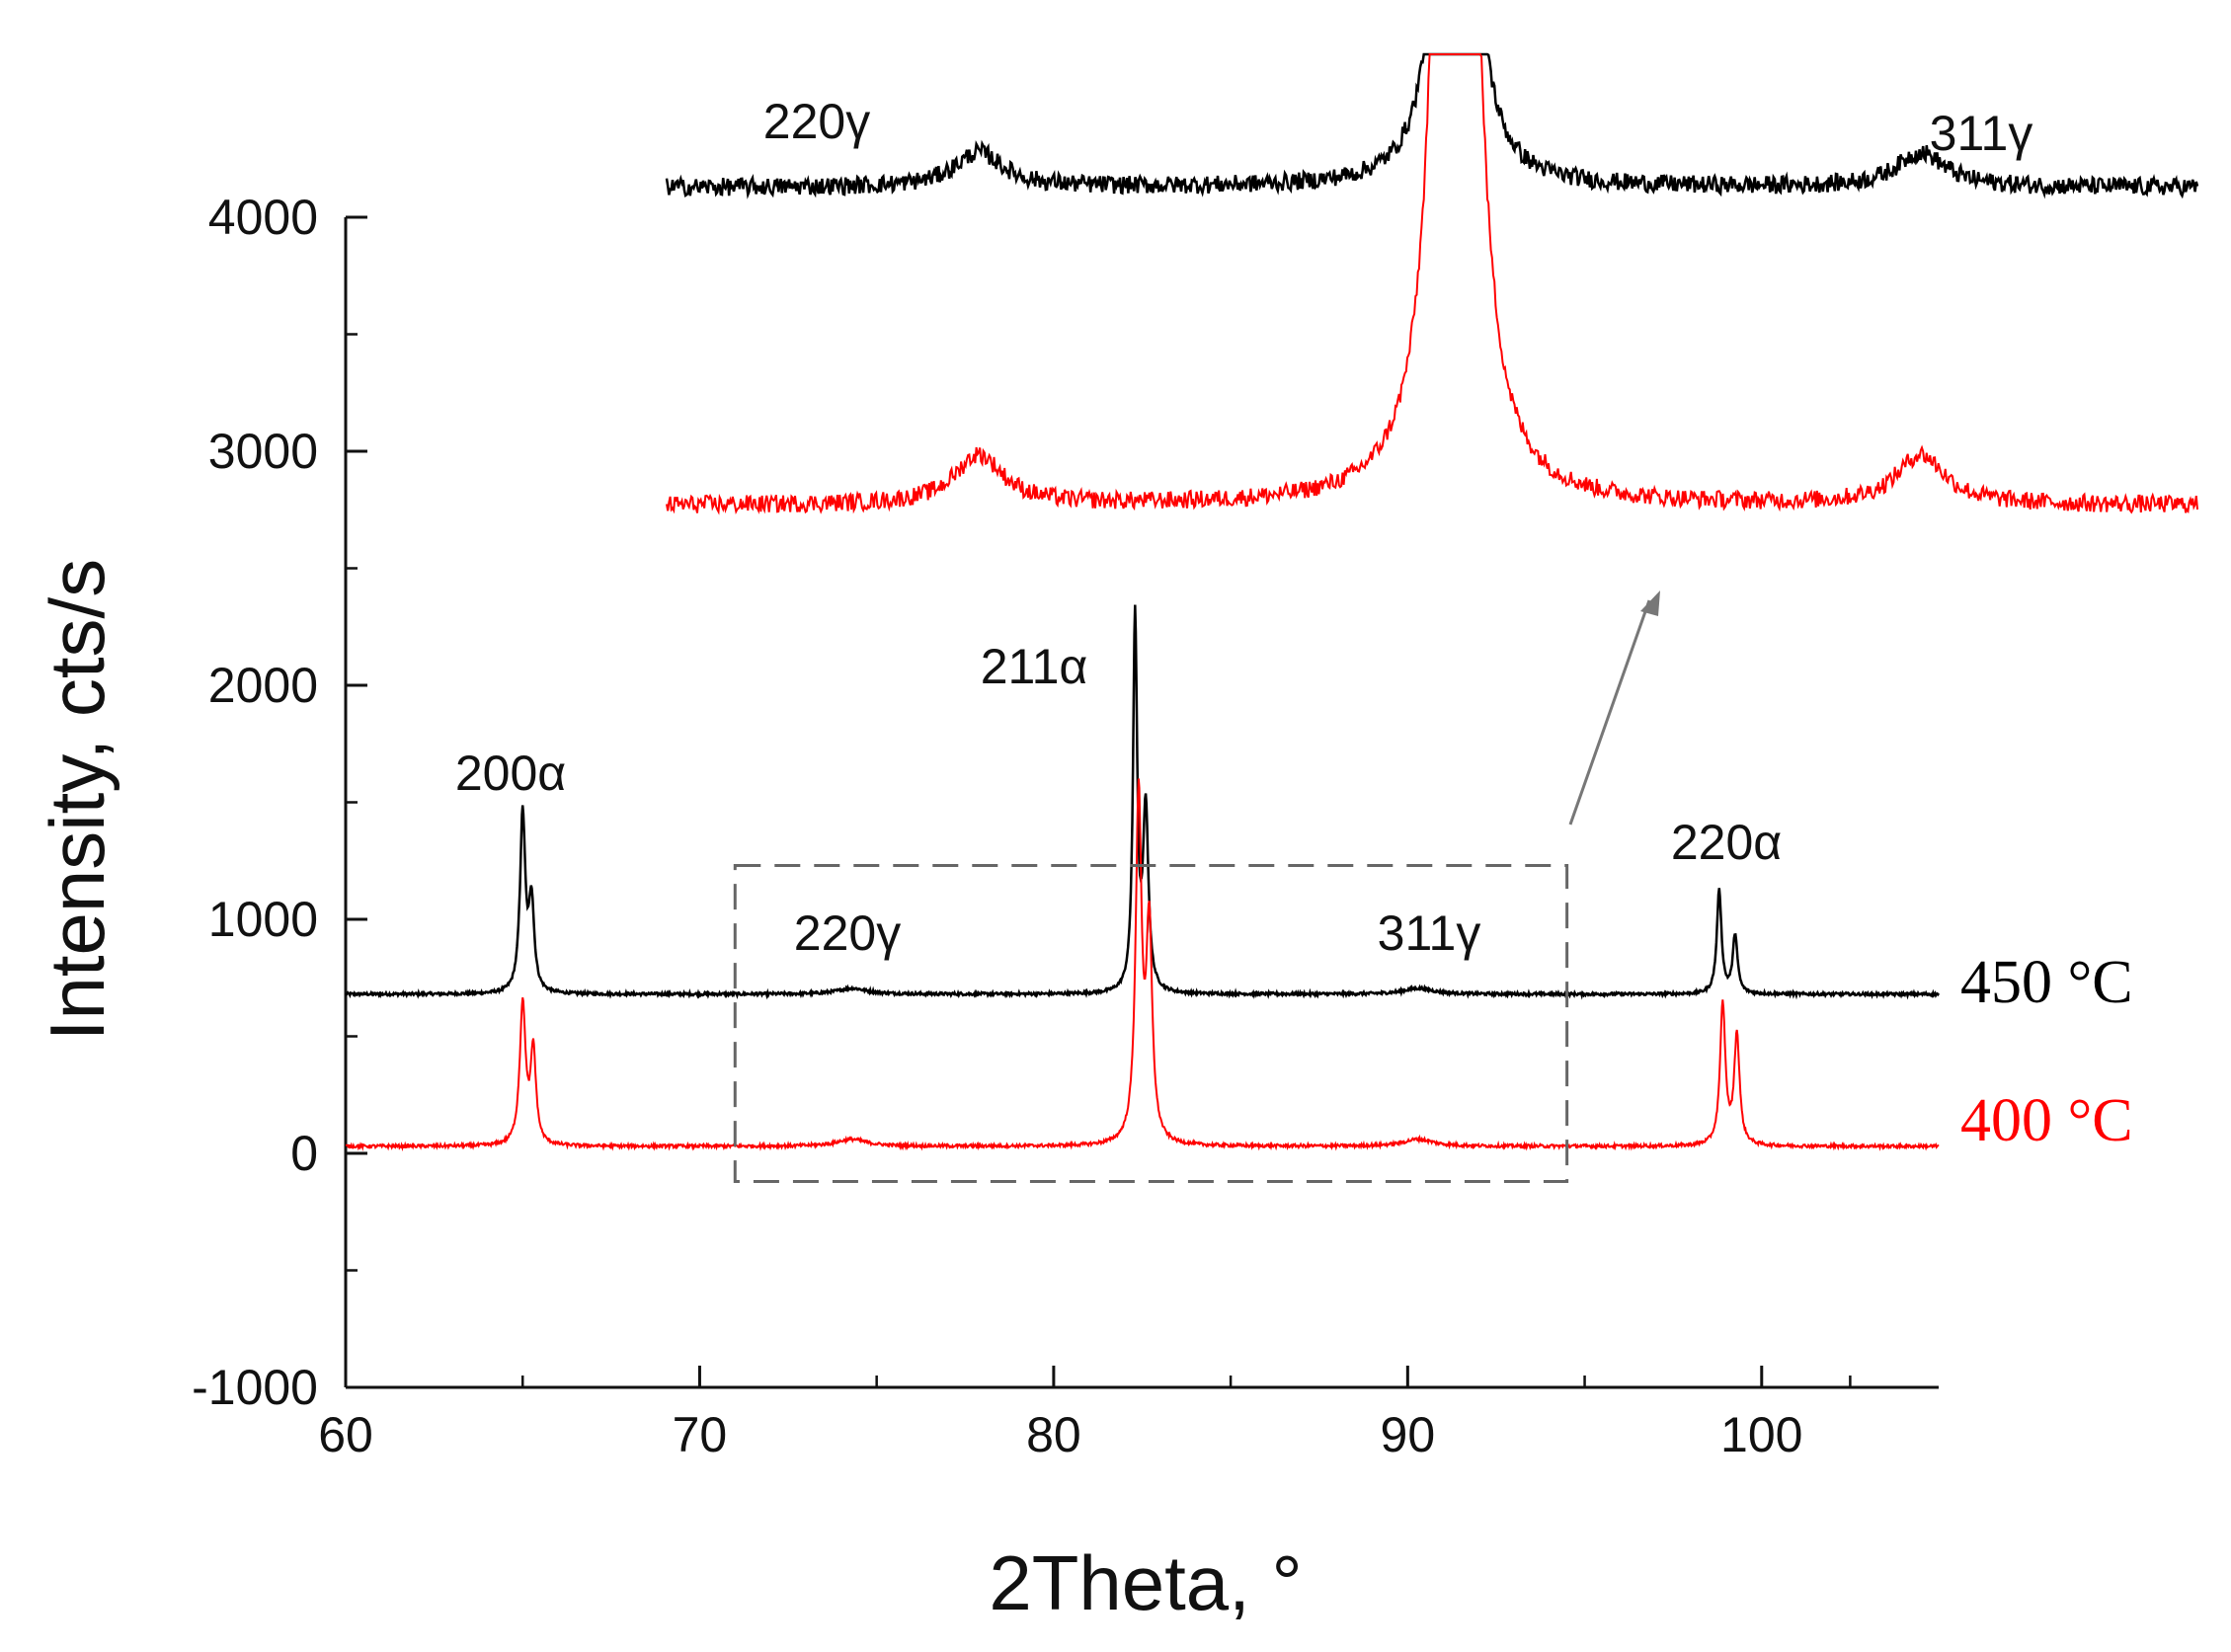  I want to click on y-tick-label: 4000, so click(263, 217).